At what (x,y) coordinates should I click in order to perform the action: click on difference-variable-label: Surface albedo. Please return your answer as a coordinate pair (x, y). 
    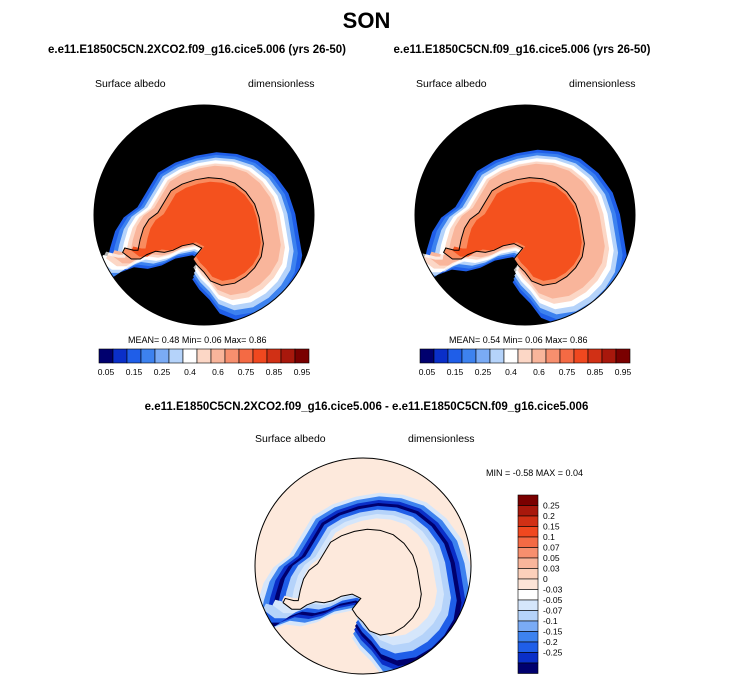
    Looking at the image, I should click on (290, 439).